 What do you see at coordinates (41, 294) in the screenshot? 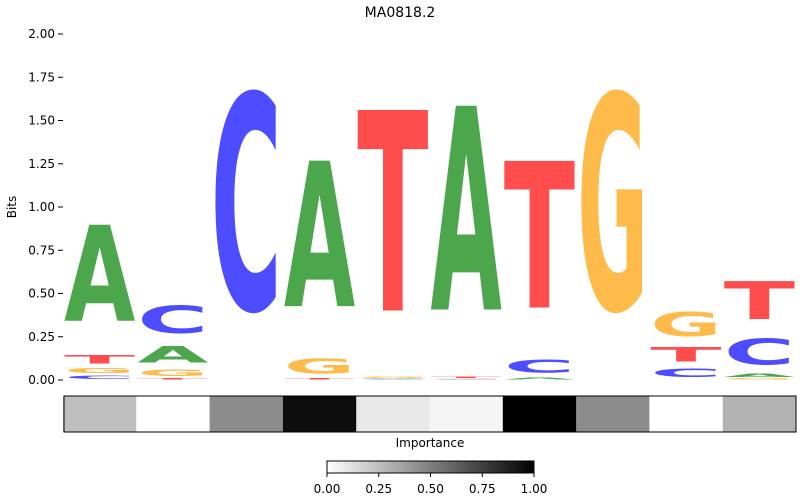
I see `y-tick-label: 0.50` at bounding box center [41, 294].